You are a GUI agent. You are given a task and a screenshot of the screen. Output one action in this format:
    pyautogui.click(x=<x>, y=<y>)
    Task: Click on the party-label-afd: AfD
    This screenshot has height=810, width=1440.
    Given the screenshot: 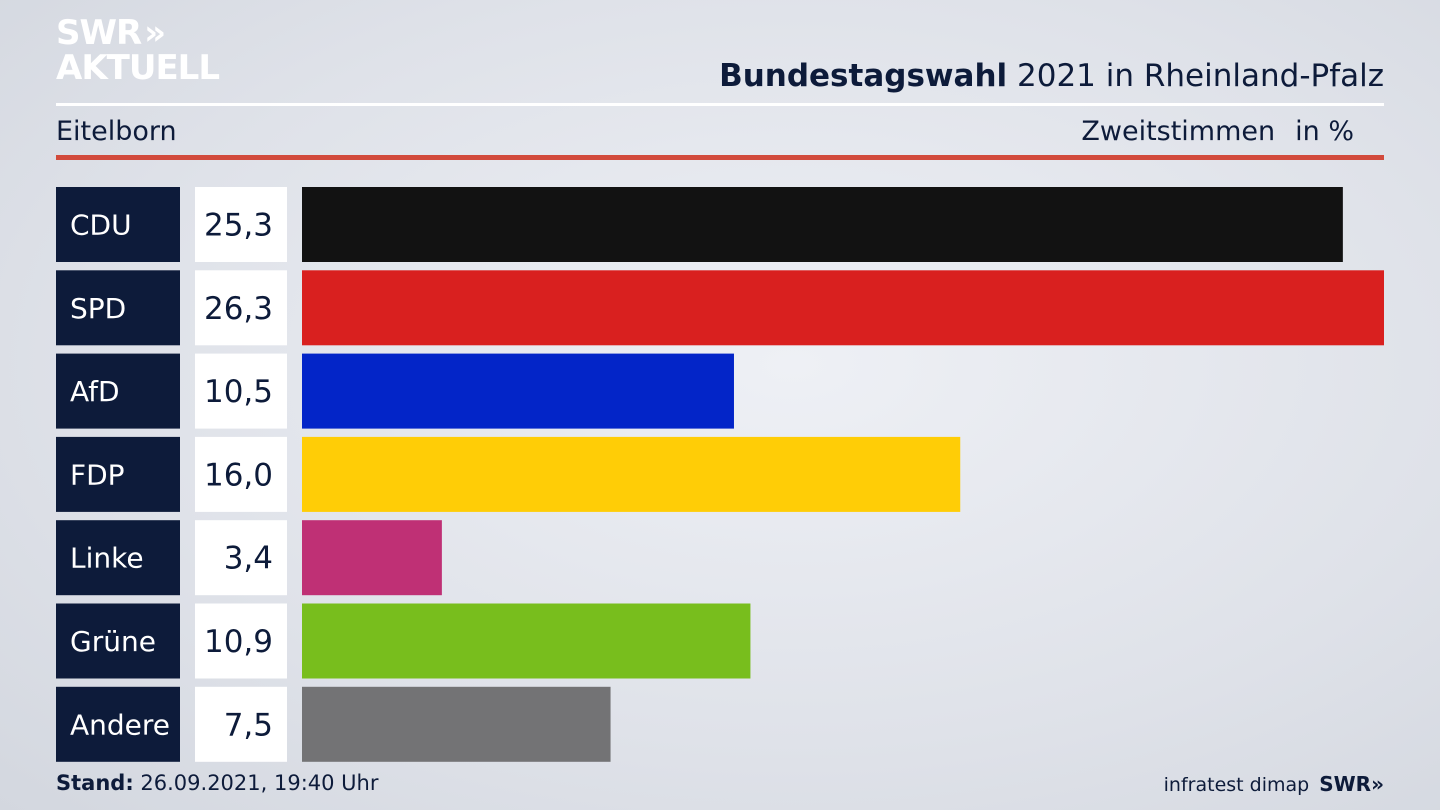 What is the action you would take?
    pyautogui.click(x=95, y=391)
    